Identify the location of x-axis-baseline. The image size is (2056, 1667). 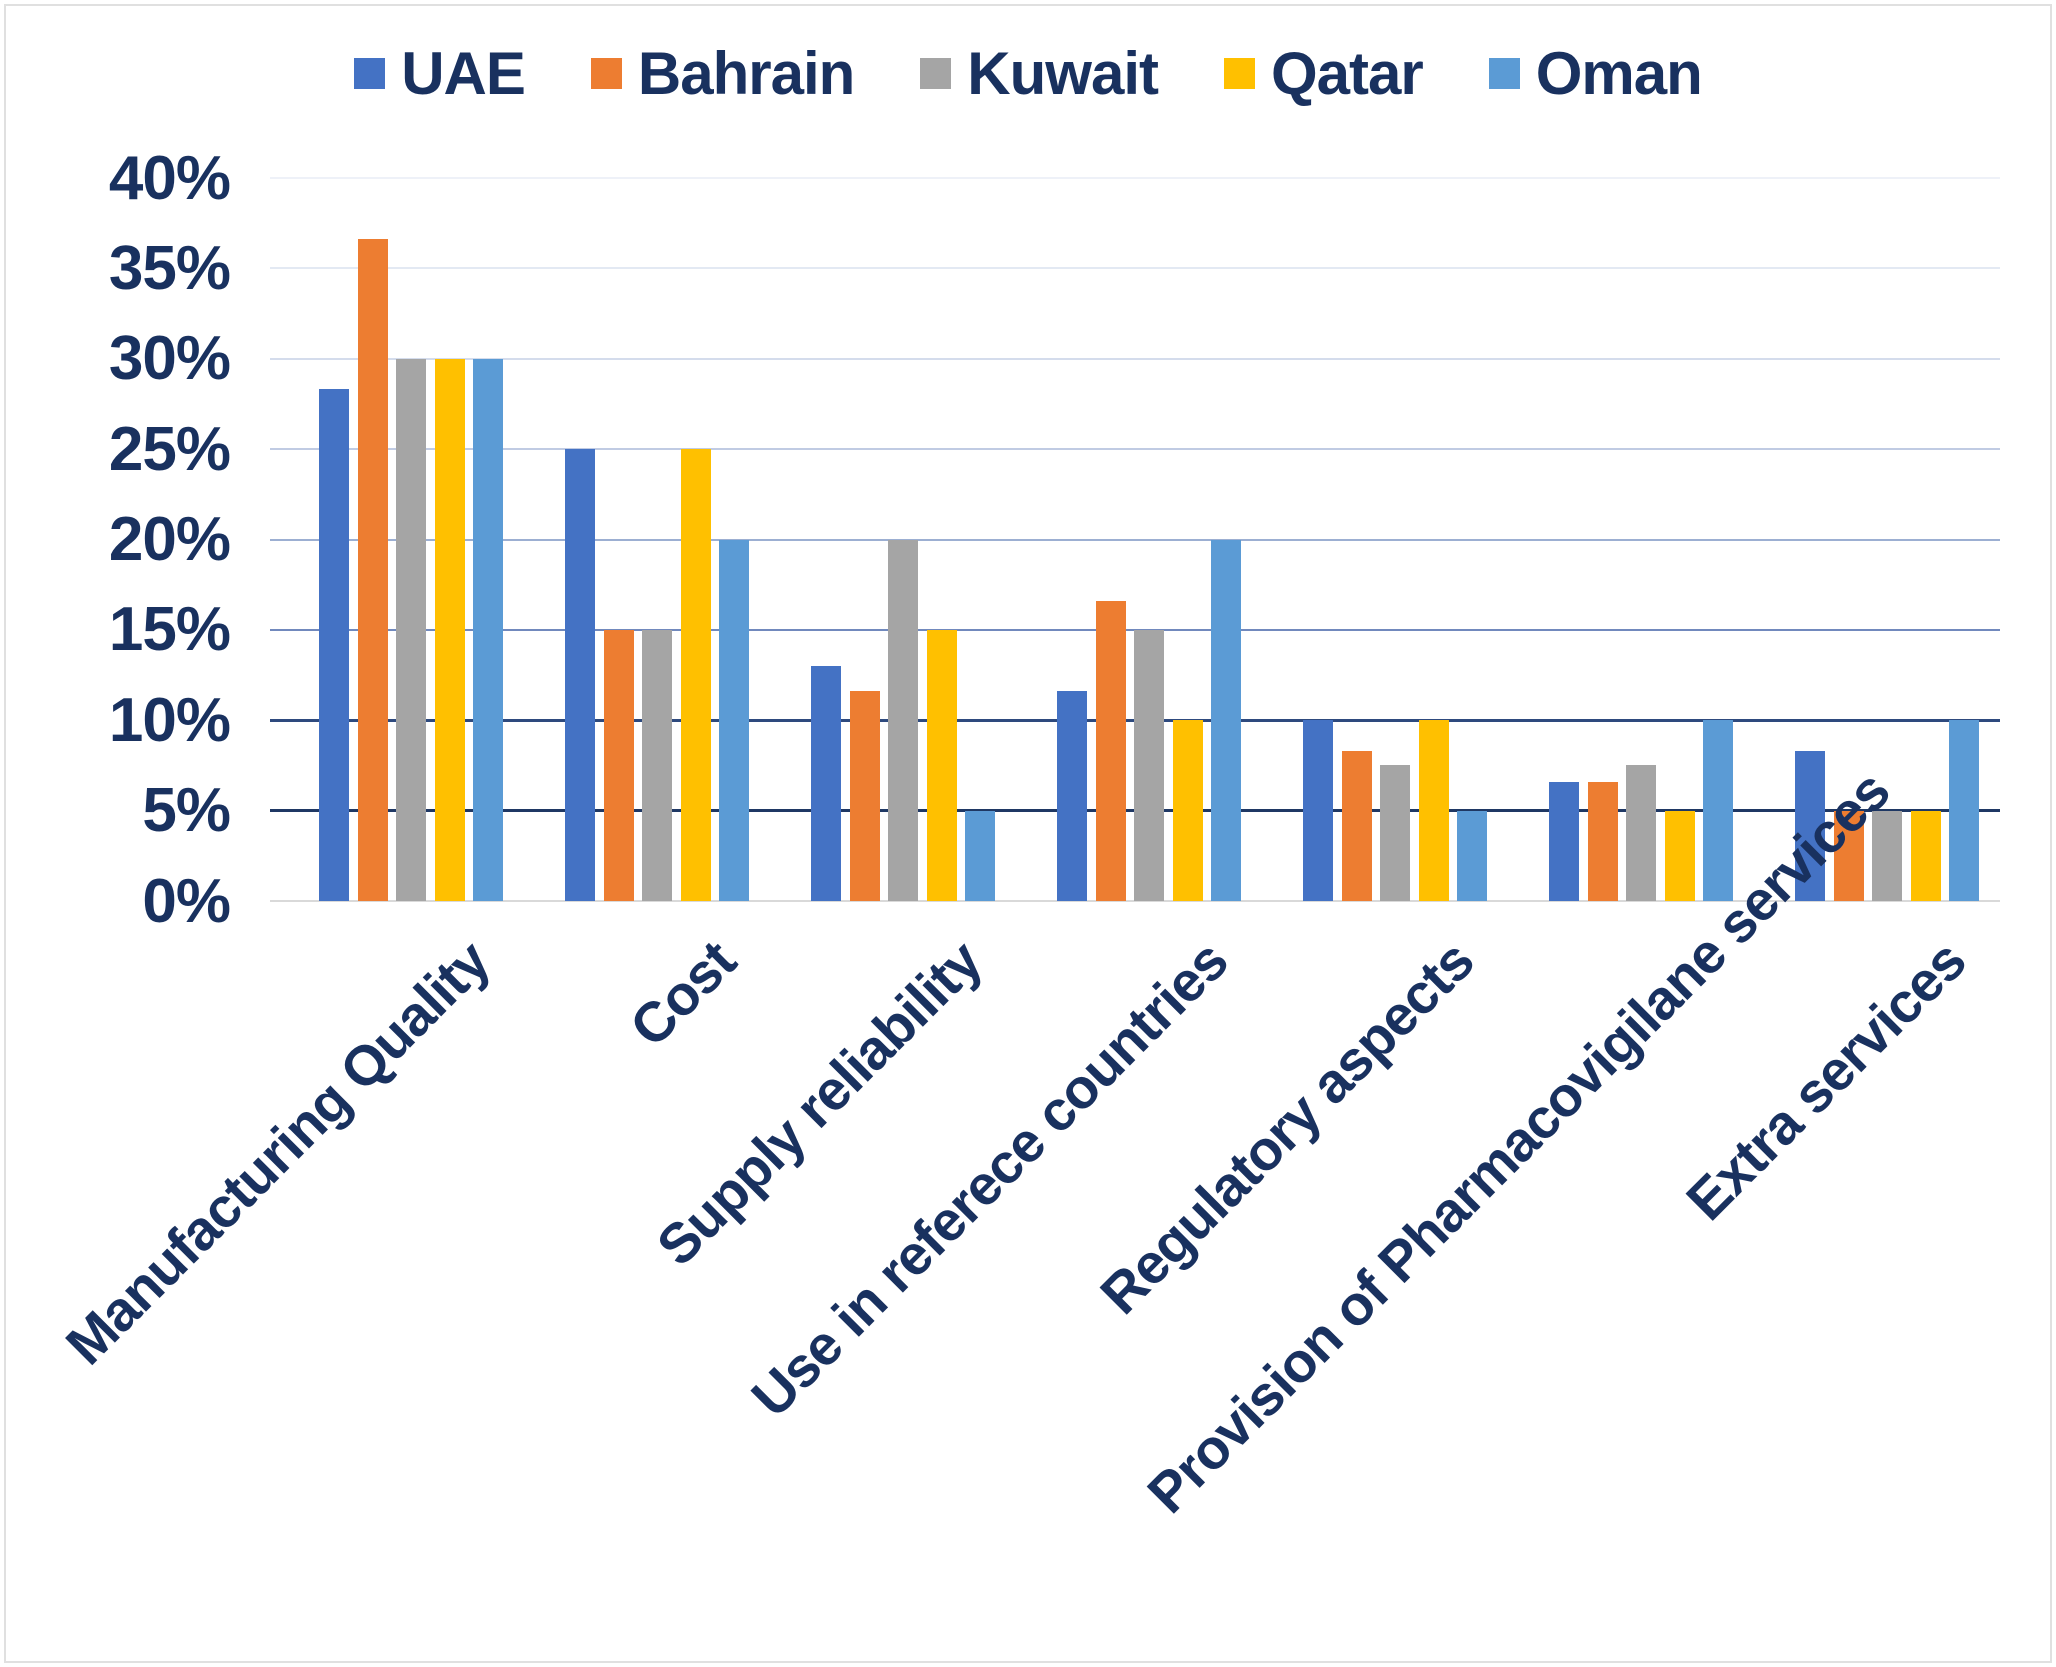
(1135, 901).